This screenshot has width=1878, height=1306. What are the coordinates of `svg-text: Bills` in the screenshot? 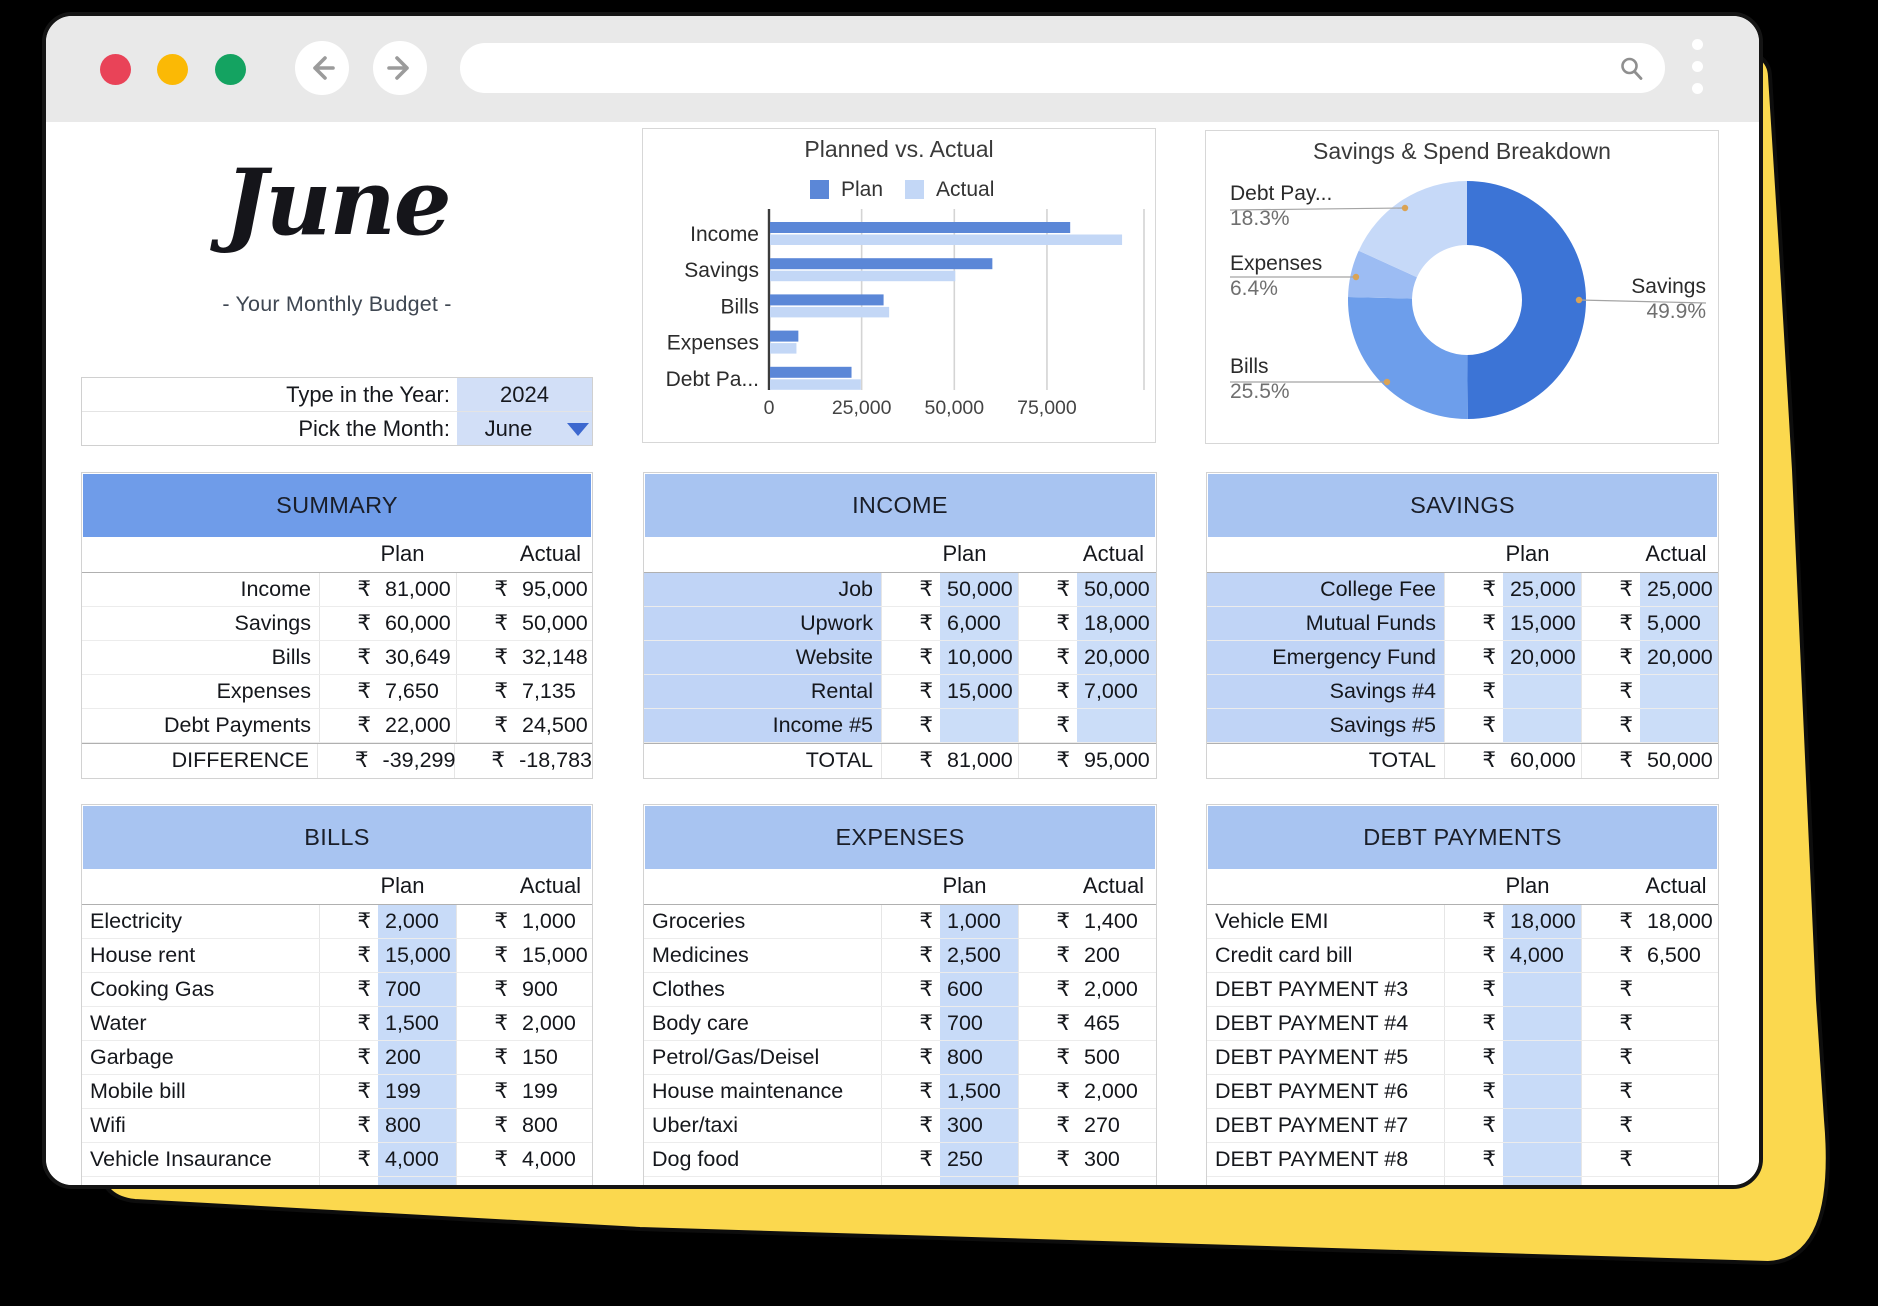 It's located at (739, 306).